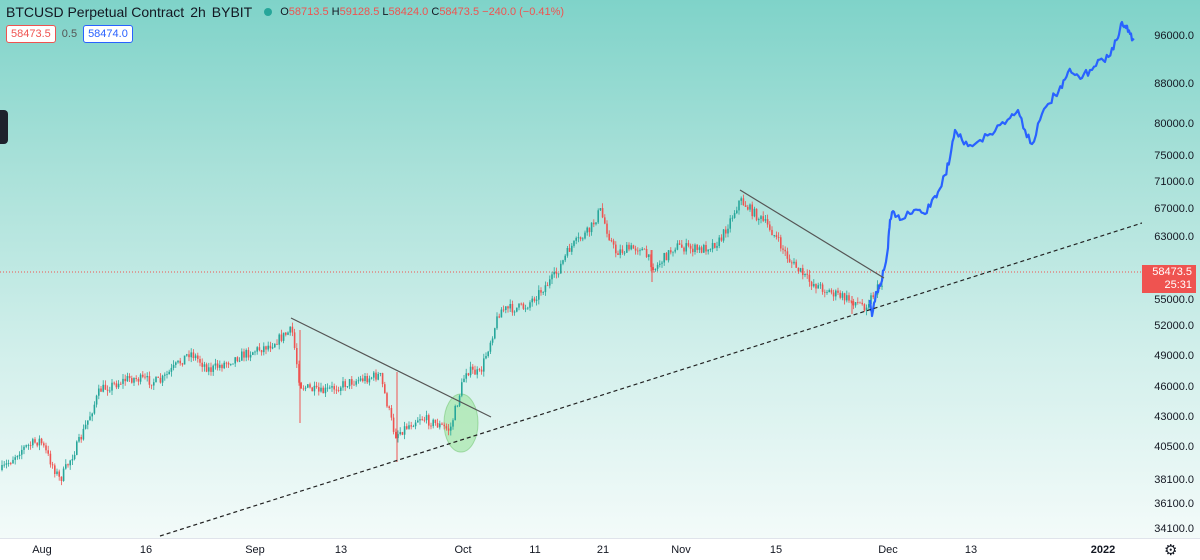 The image size is (1200, 560). What do you see at coordinates (232, 12) in the screenshot?
I see `exchange-label: BYBIT` at bounding box center [232, 12].